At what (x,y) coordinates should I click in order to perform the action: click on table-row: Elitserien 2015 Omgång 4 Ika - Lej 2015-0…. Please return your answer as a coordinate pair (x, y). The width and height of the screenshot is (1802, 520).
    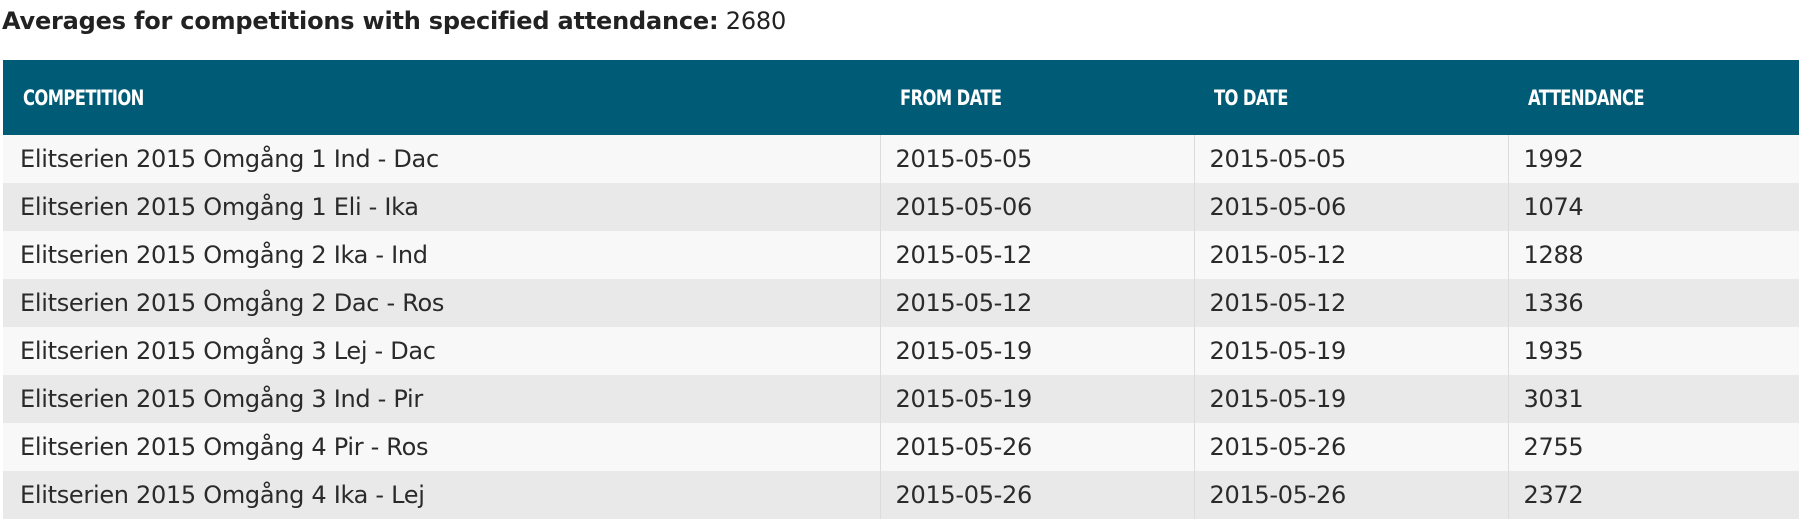
    Looking at the image, I should click on (901, 495).